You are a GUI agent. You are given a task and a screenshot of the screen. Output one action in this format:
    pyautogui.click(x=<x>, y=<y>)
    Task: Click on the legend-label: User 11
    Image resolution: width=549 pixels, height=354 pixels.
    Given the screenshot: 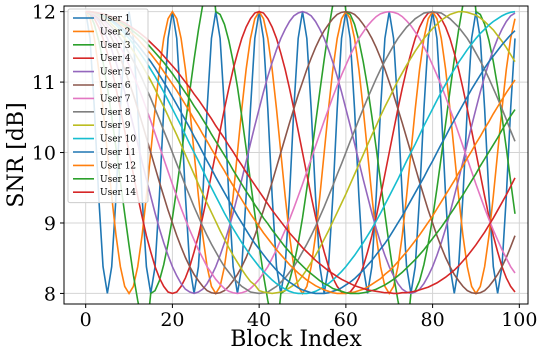 What is the action you would take?
    pyautogui.click(x=118, y=153)
    